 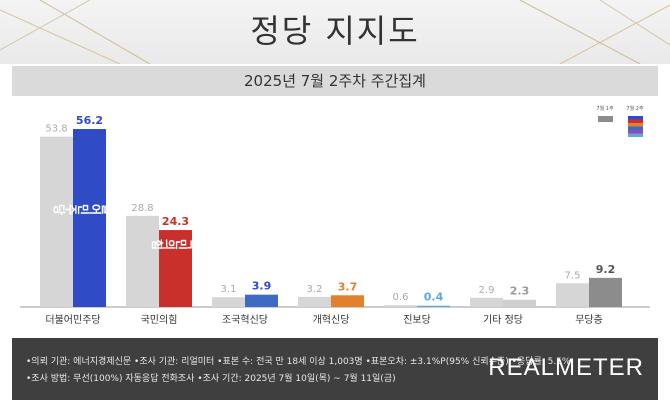 What do you see at coordinates (635, 108) in the screenshot?
I see `legend-curr-label: 7월 2주` at bounding box center [635, 108].